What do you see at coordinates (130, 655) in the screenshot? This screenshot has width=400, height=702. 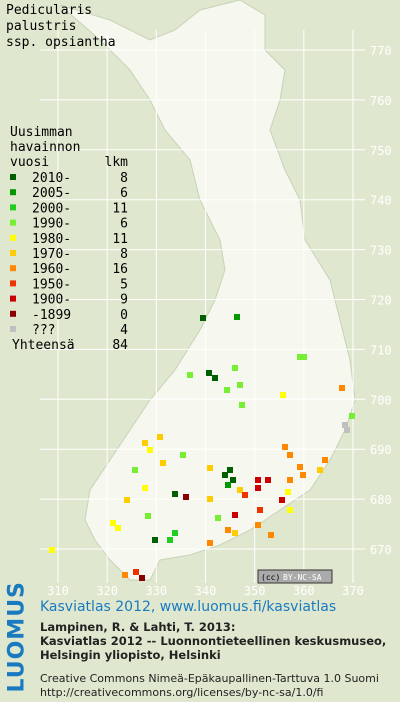 I see `citation-line: Helsingin yliopisto, Helsinki` at bounding box center [130, 655].